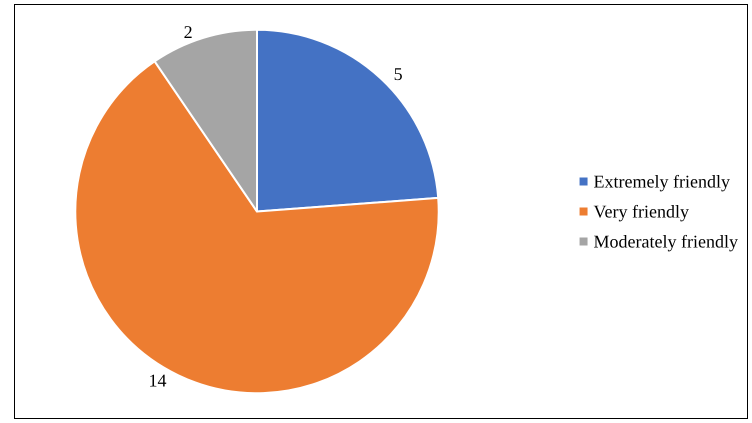 This screenshot has width=752, height=423. Describe the element at coordinates (157, 380) in the screenshot. I see `data-label: 14` at that location.